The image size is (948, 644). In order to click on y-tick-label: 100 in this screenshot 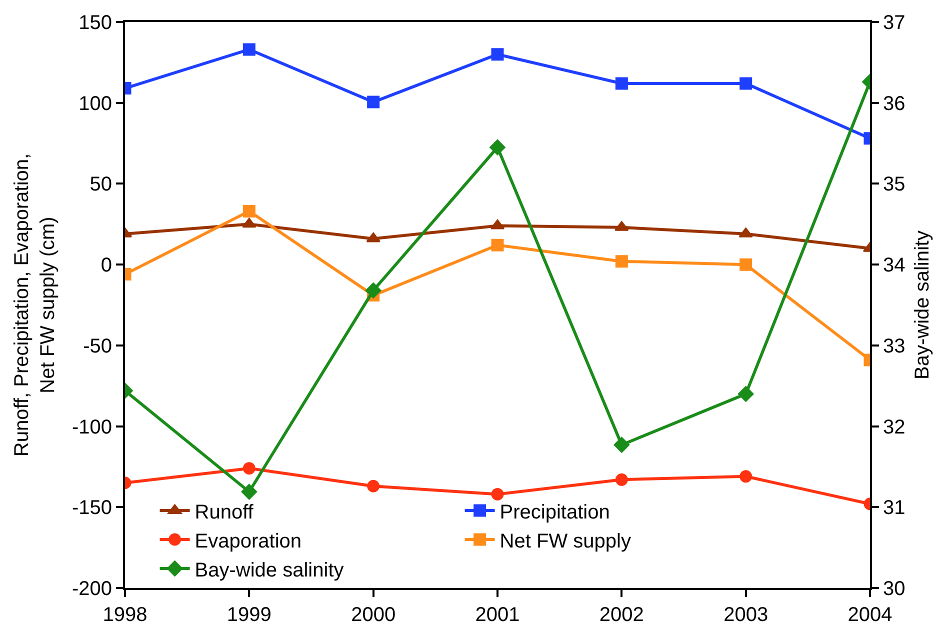, I will do `click(95, 103)`.